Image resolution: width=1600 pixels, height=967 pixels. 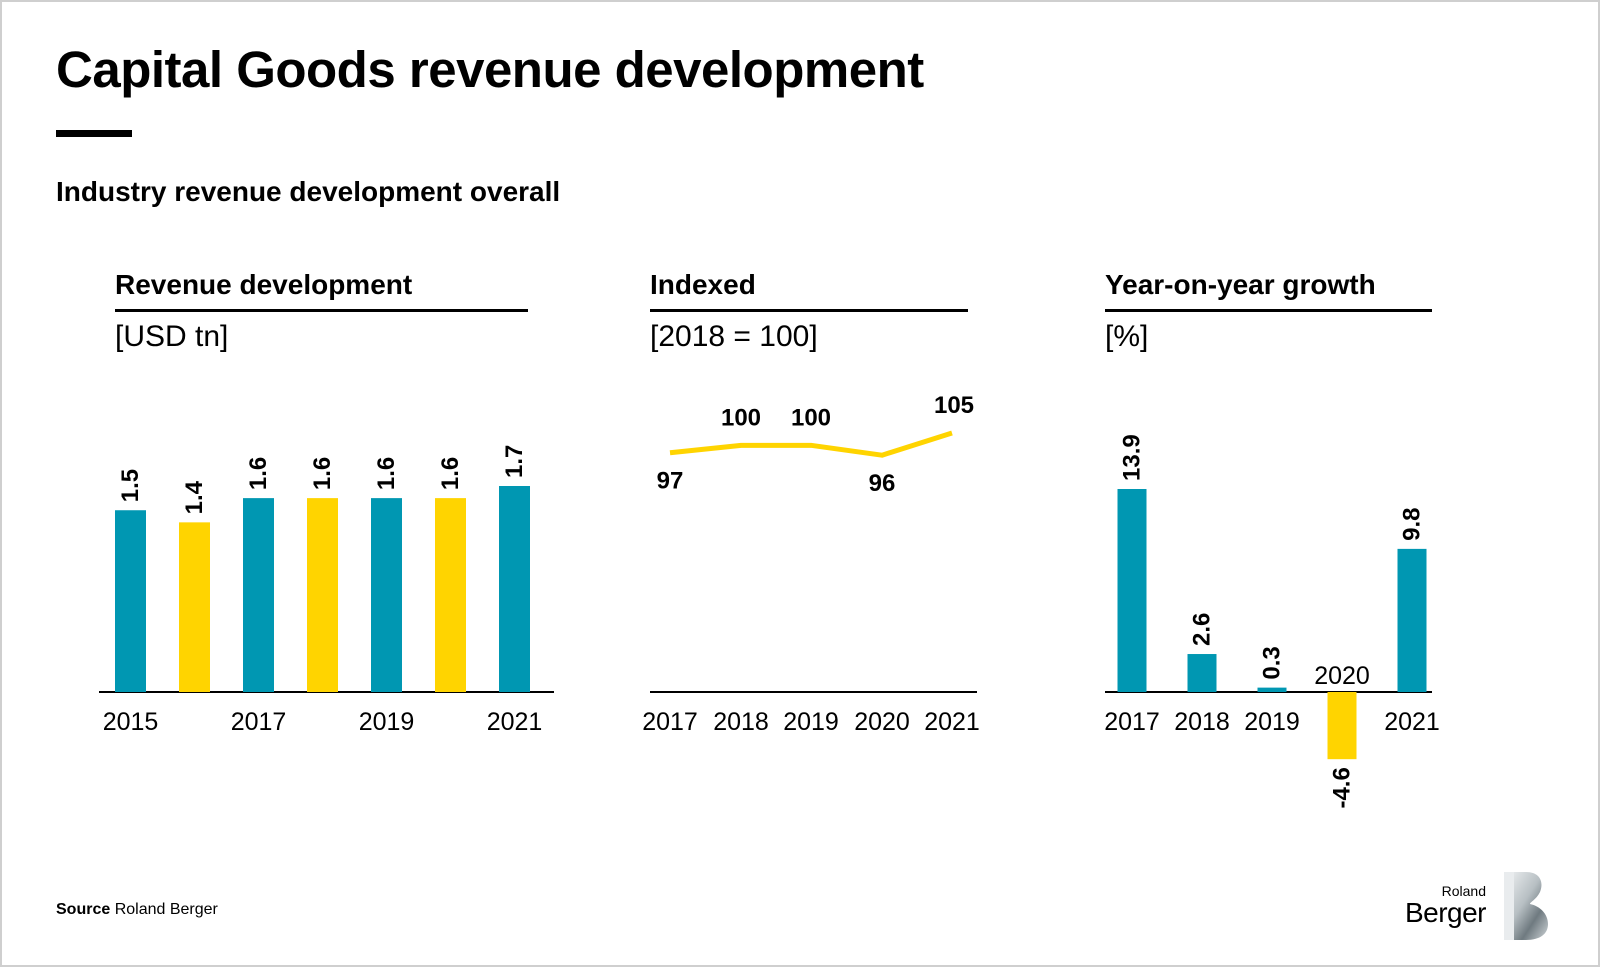 I want to click on revenue-data-label-2019: 1.6, so click(x=386, y=473).